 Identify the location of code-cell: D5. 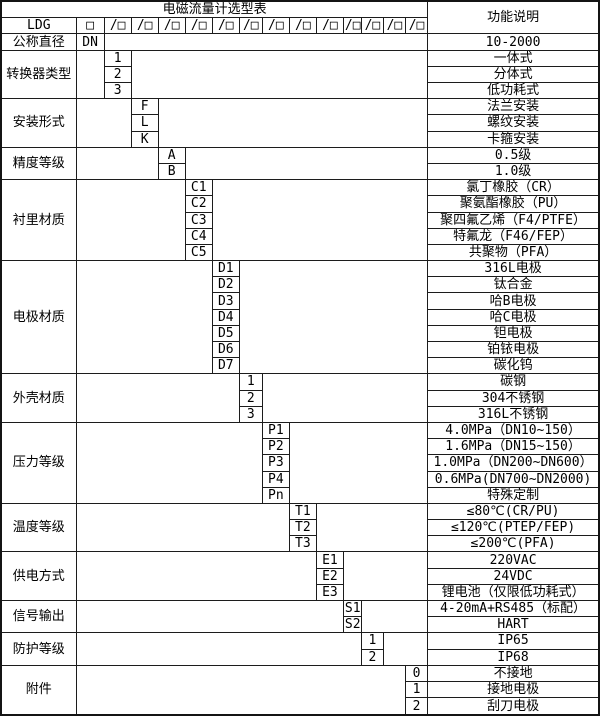
(225, 333).